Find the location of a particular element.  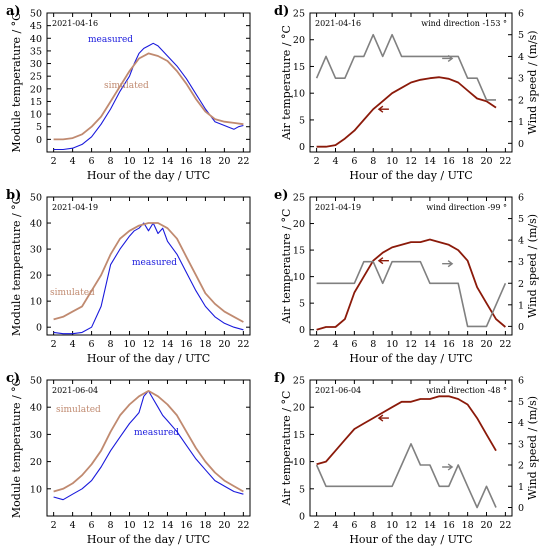

y-tick-label: 5 is located at coordinates (302, 120).